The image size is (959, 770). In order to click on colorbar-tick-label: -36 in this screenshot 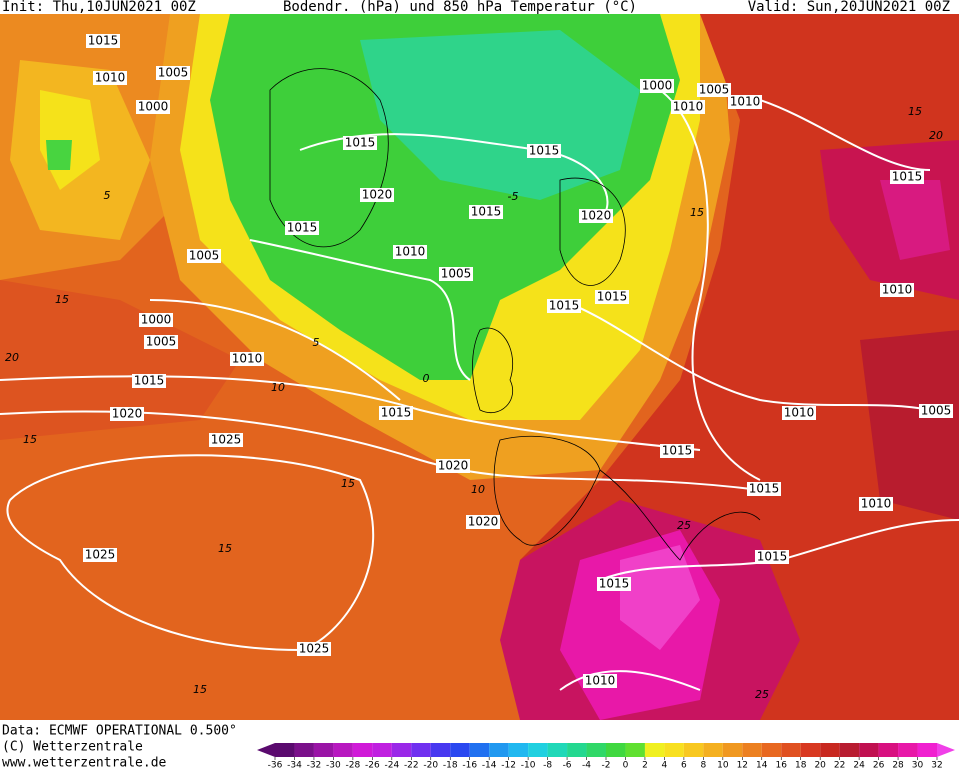, I will do `click(275, 765)`.